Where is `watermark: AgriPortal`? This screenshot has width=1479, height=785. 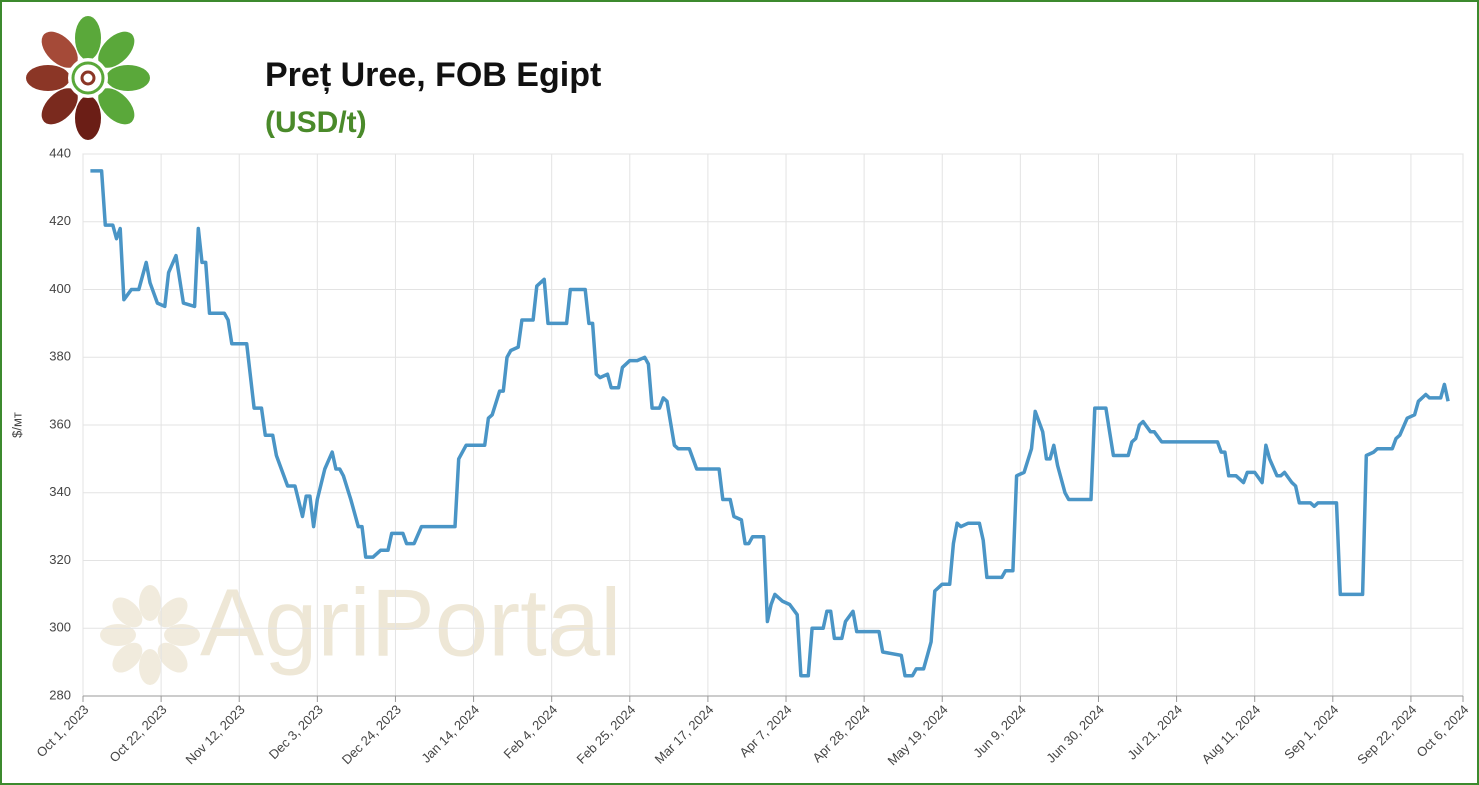 watermark: AgriPortal is located at coordinates (411, 622).